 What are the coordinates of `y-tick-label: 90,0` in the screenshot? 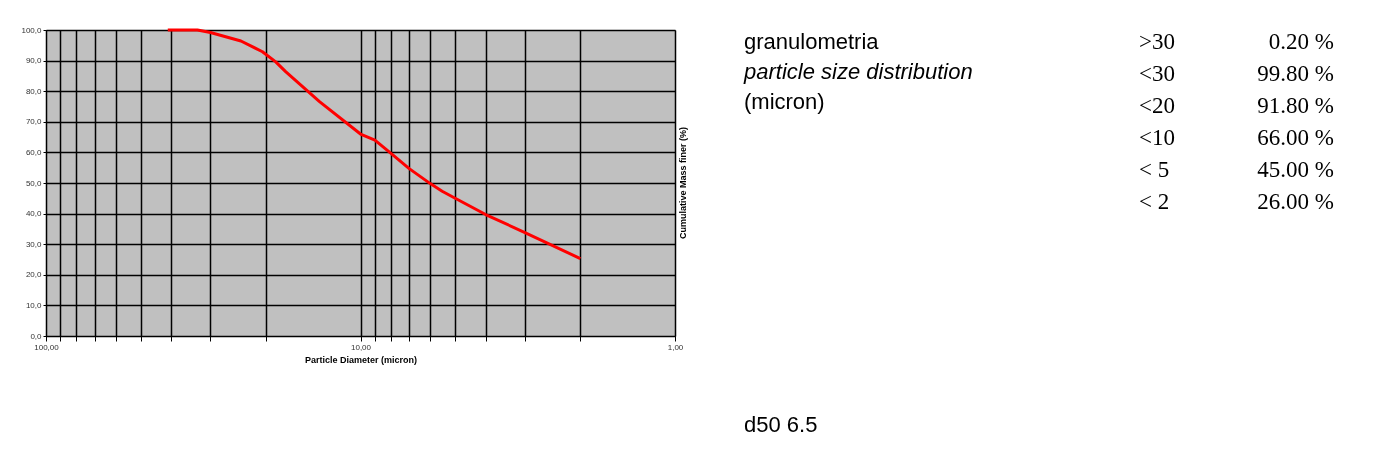 It's located at (34, 61).